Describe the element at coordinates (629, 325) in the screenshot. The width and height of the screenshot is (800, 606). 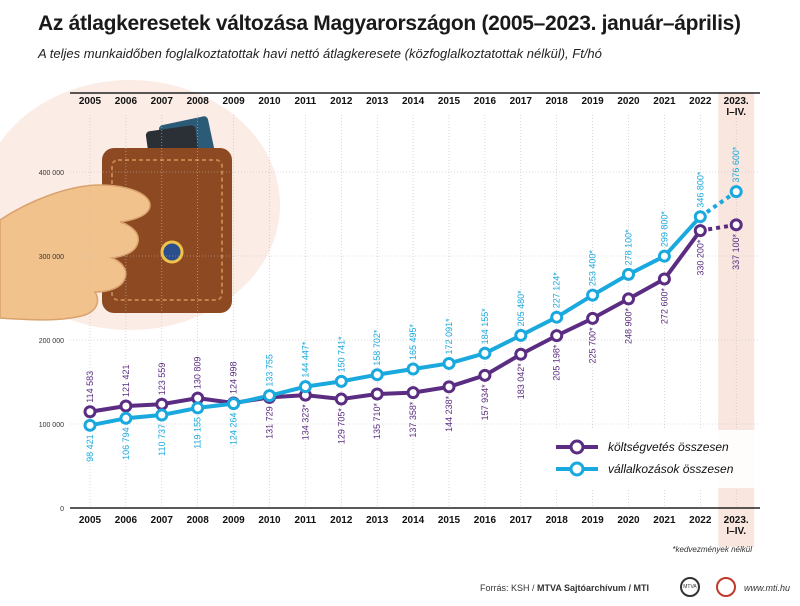
I see `data-label: 248 900*` at that location.